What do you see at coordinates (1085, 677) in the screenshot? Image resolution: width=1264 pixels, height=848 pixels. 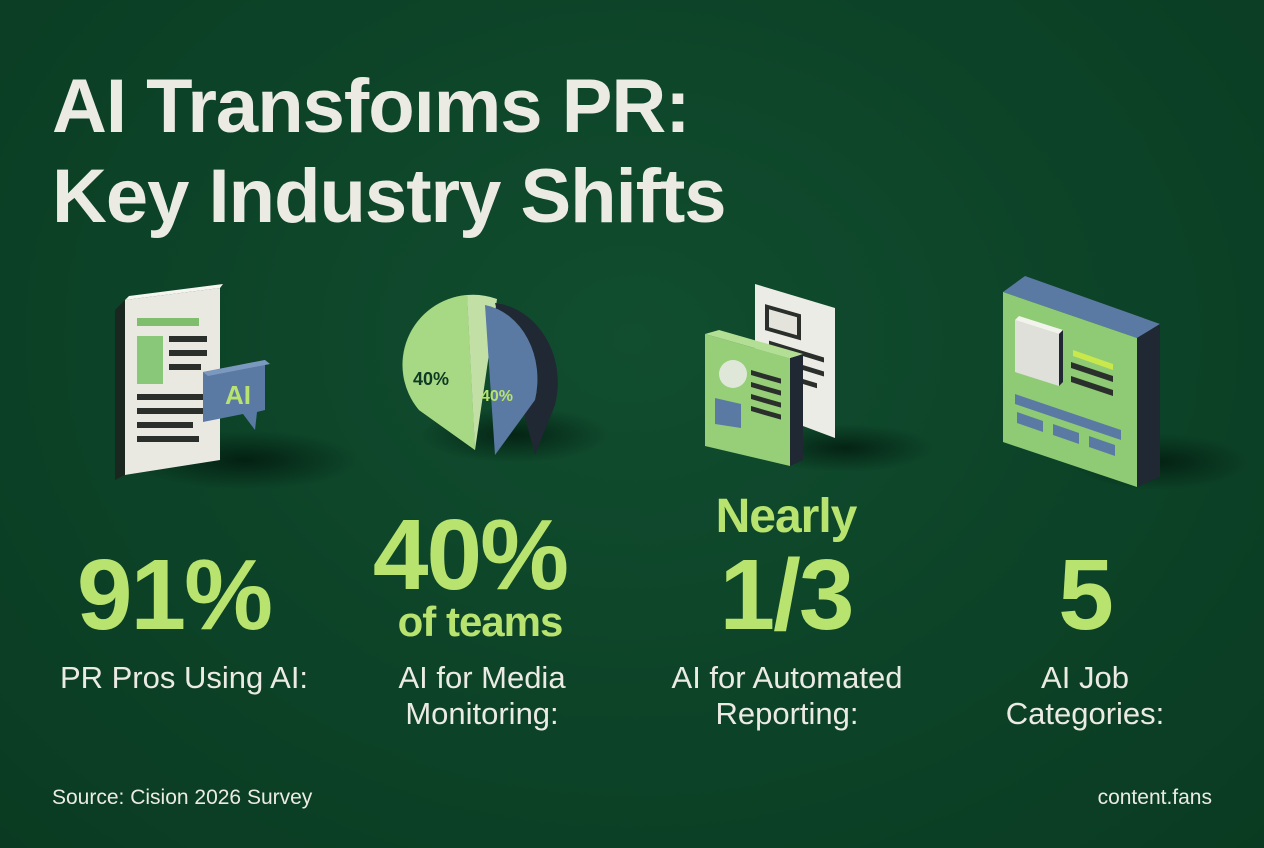 I see `stat-label-line-1: AI Job` at bounding box center [1085, 677].